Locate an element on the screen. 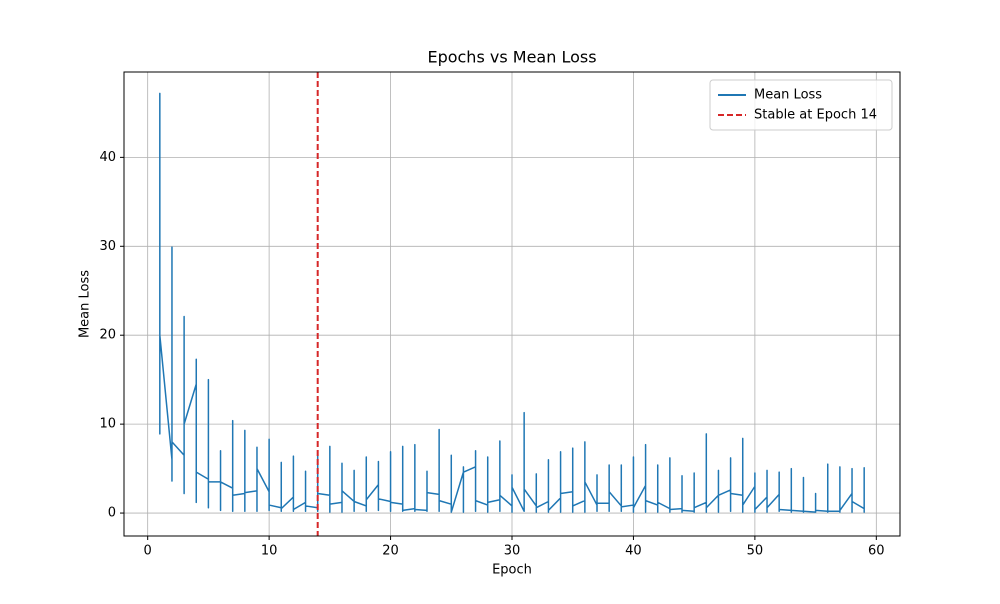 The image size is (1000, 604). x-tick-label: 10 is located at coordinates (269, 551).